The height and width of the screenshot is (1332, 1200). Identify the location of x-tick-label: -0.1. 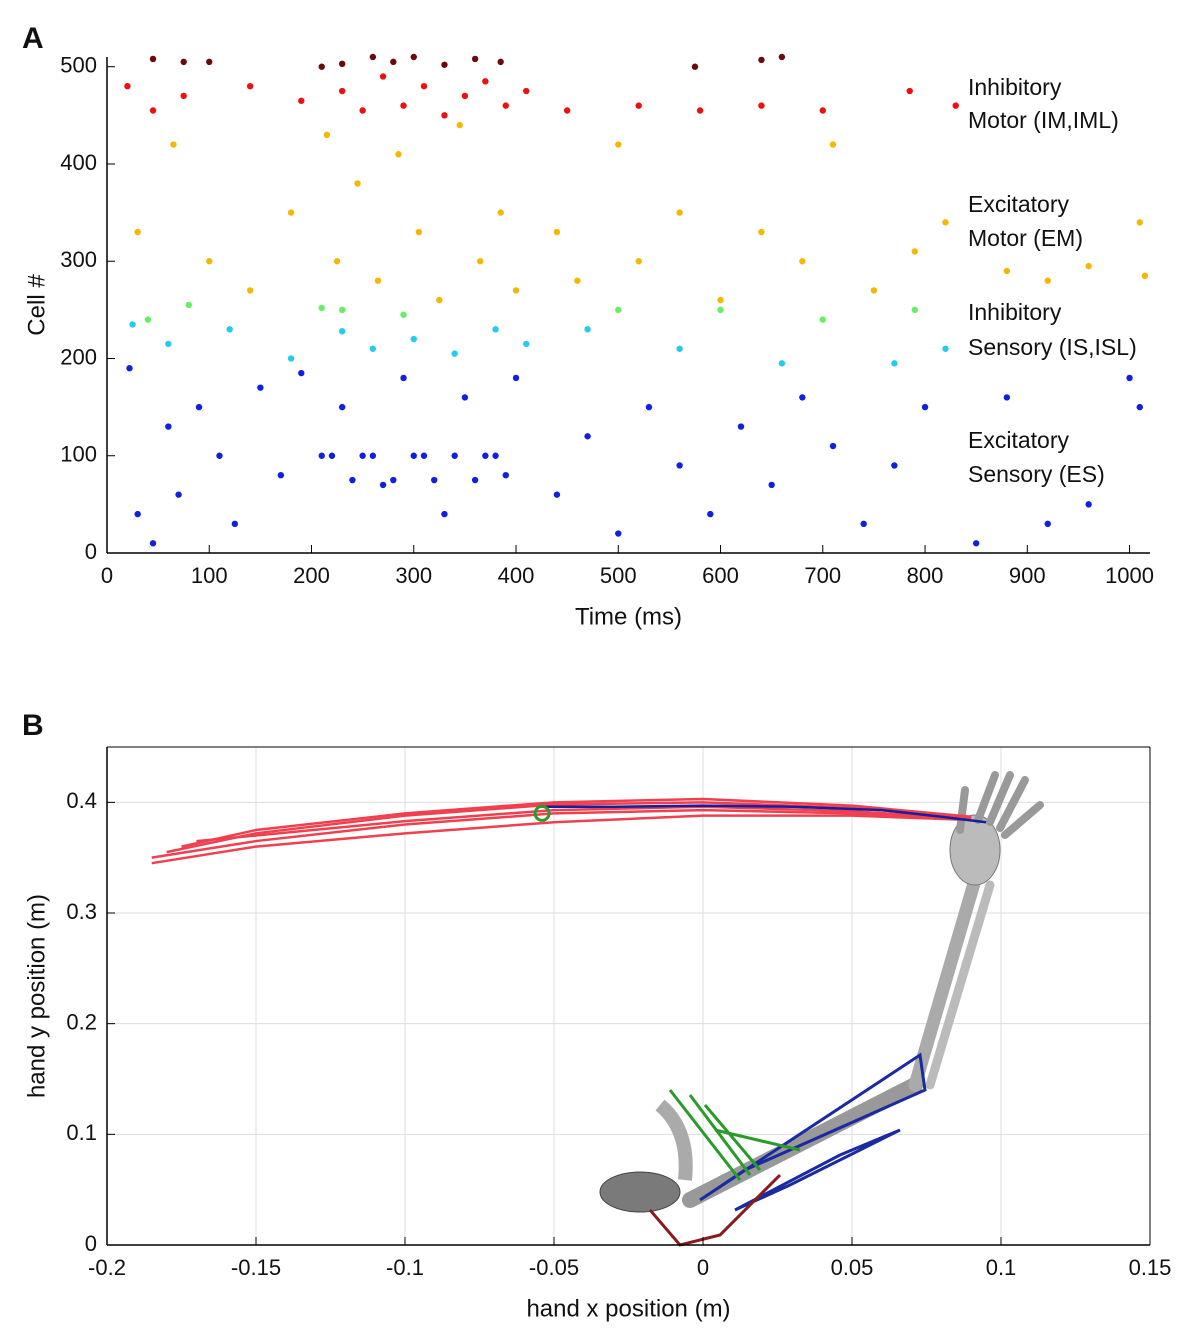
(405, 1267).